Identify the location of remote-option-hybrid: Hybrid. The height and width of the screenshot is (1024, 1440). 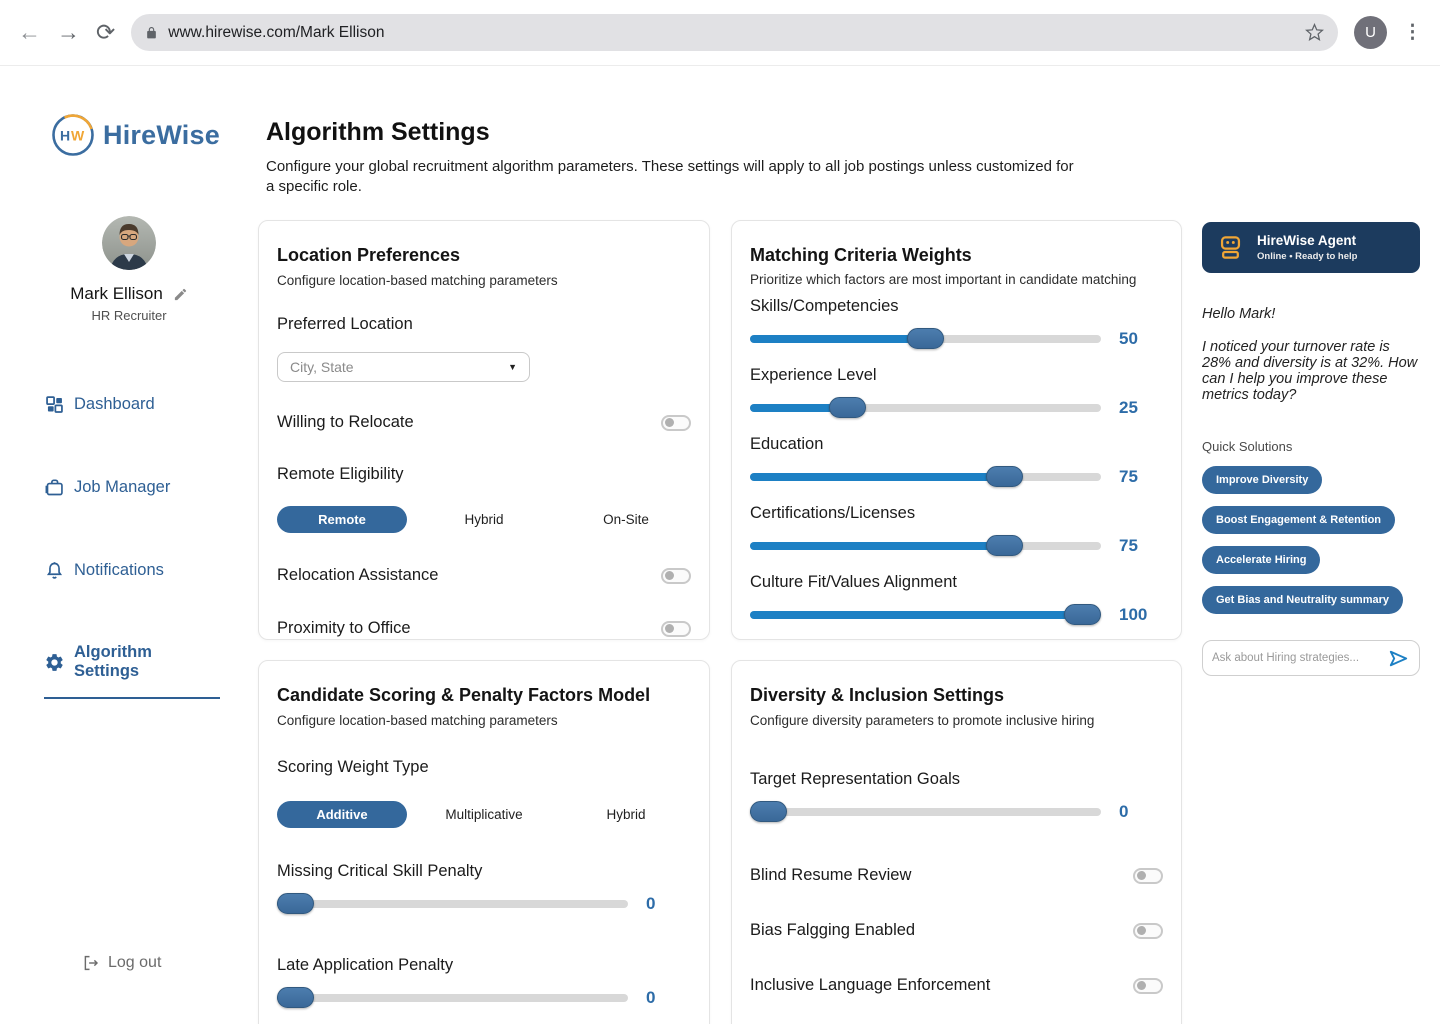
(484, 519).